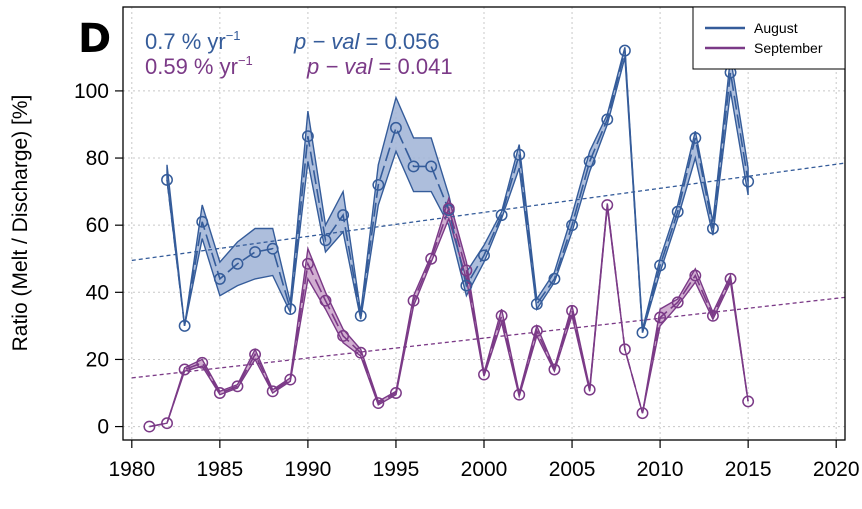 The height and width of the screenshot is (509, 862). I want to click on september-pval-label: p − val, so click(340, 66).